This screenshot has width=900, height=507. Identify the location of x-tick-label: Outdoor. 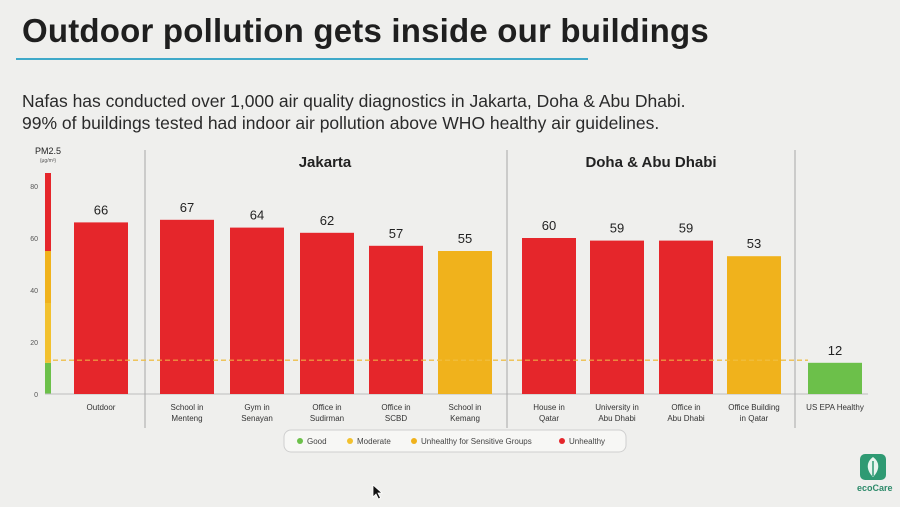
(101, 407).